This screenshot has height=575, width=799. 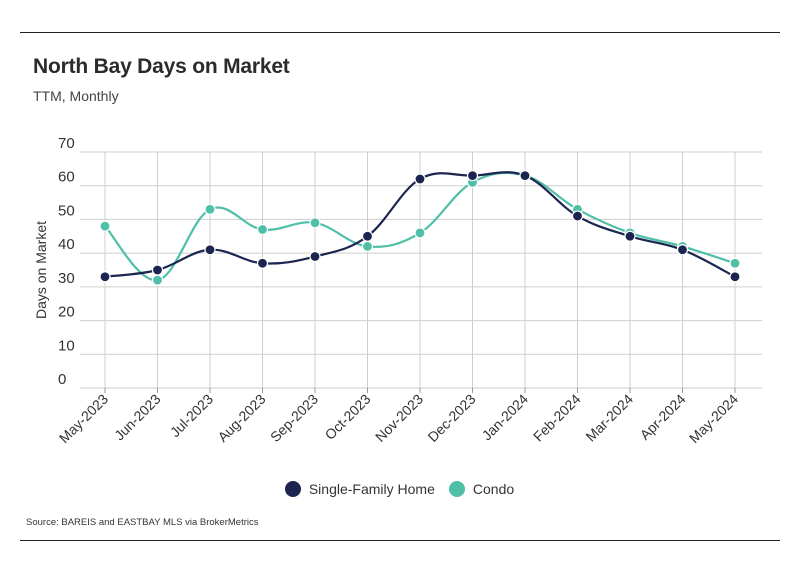 I want to click on x-tick-label: May-2023, so click(x=83, y=418).